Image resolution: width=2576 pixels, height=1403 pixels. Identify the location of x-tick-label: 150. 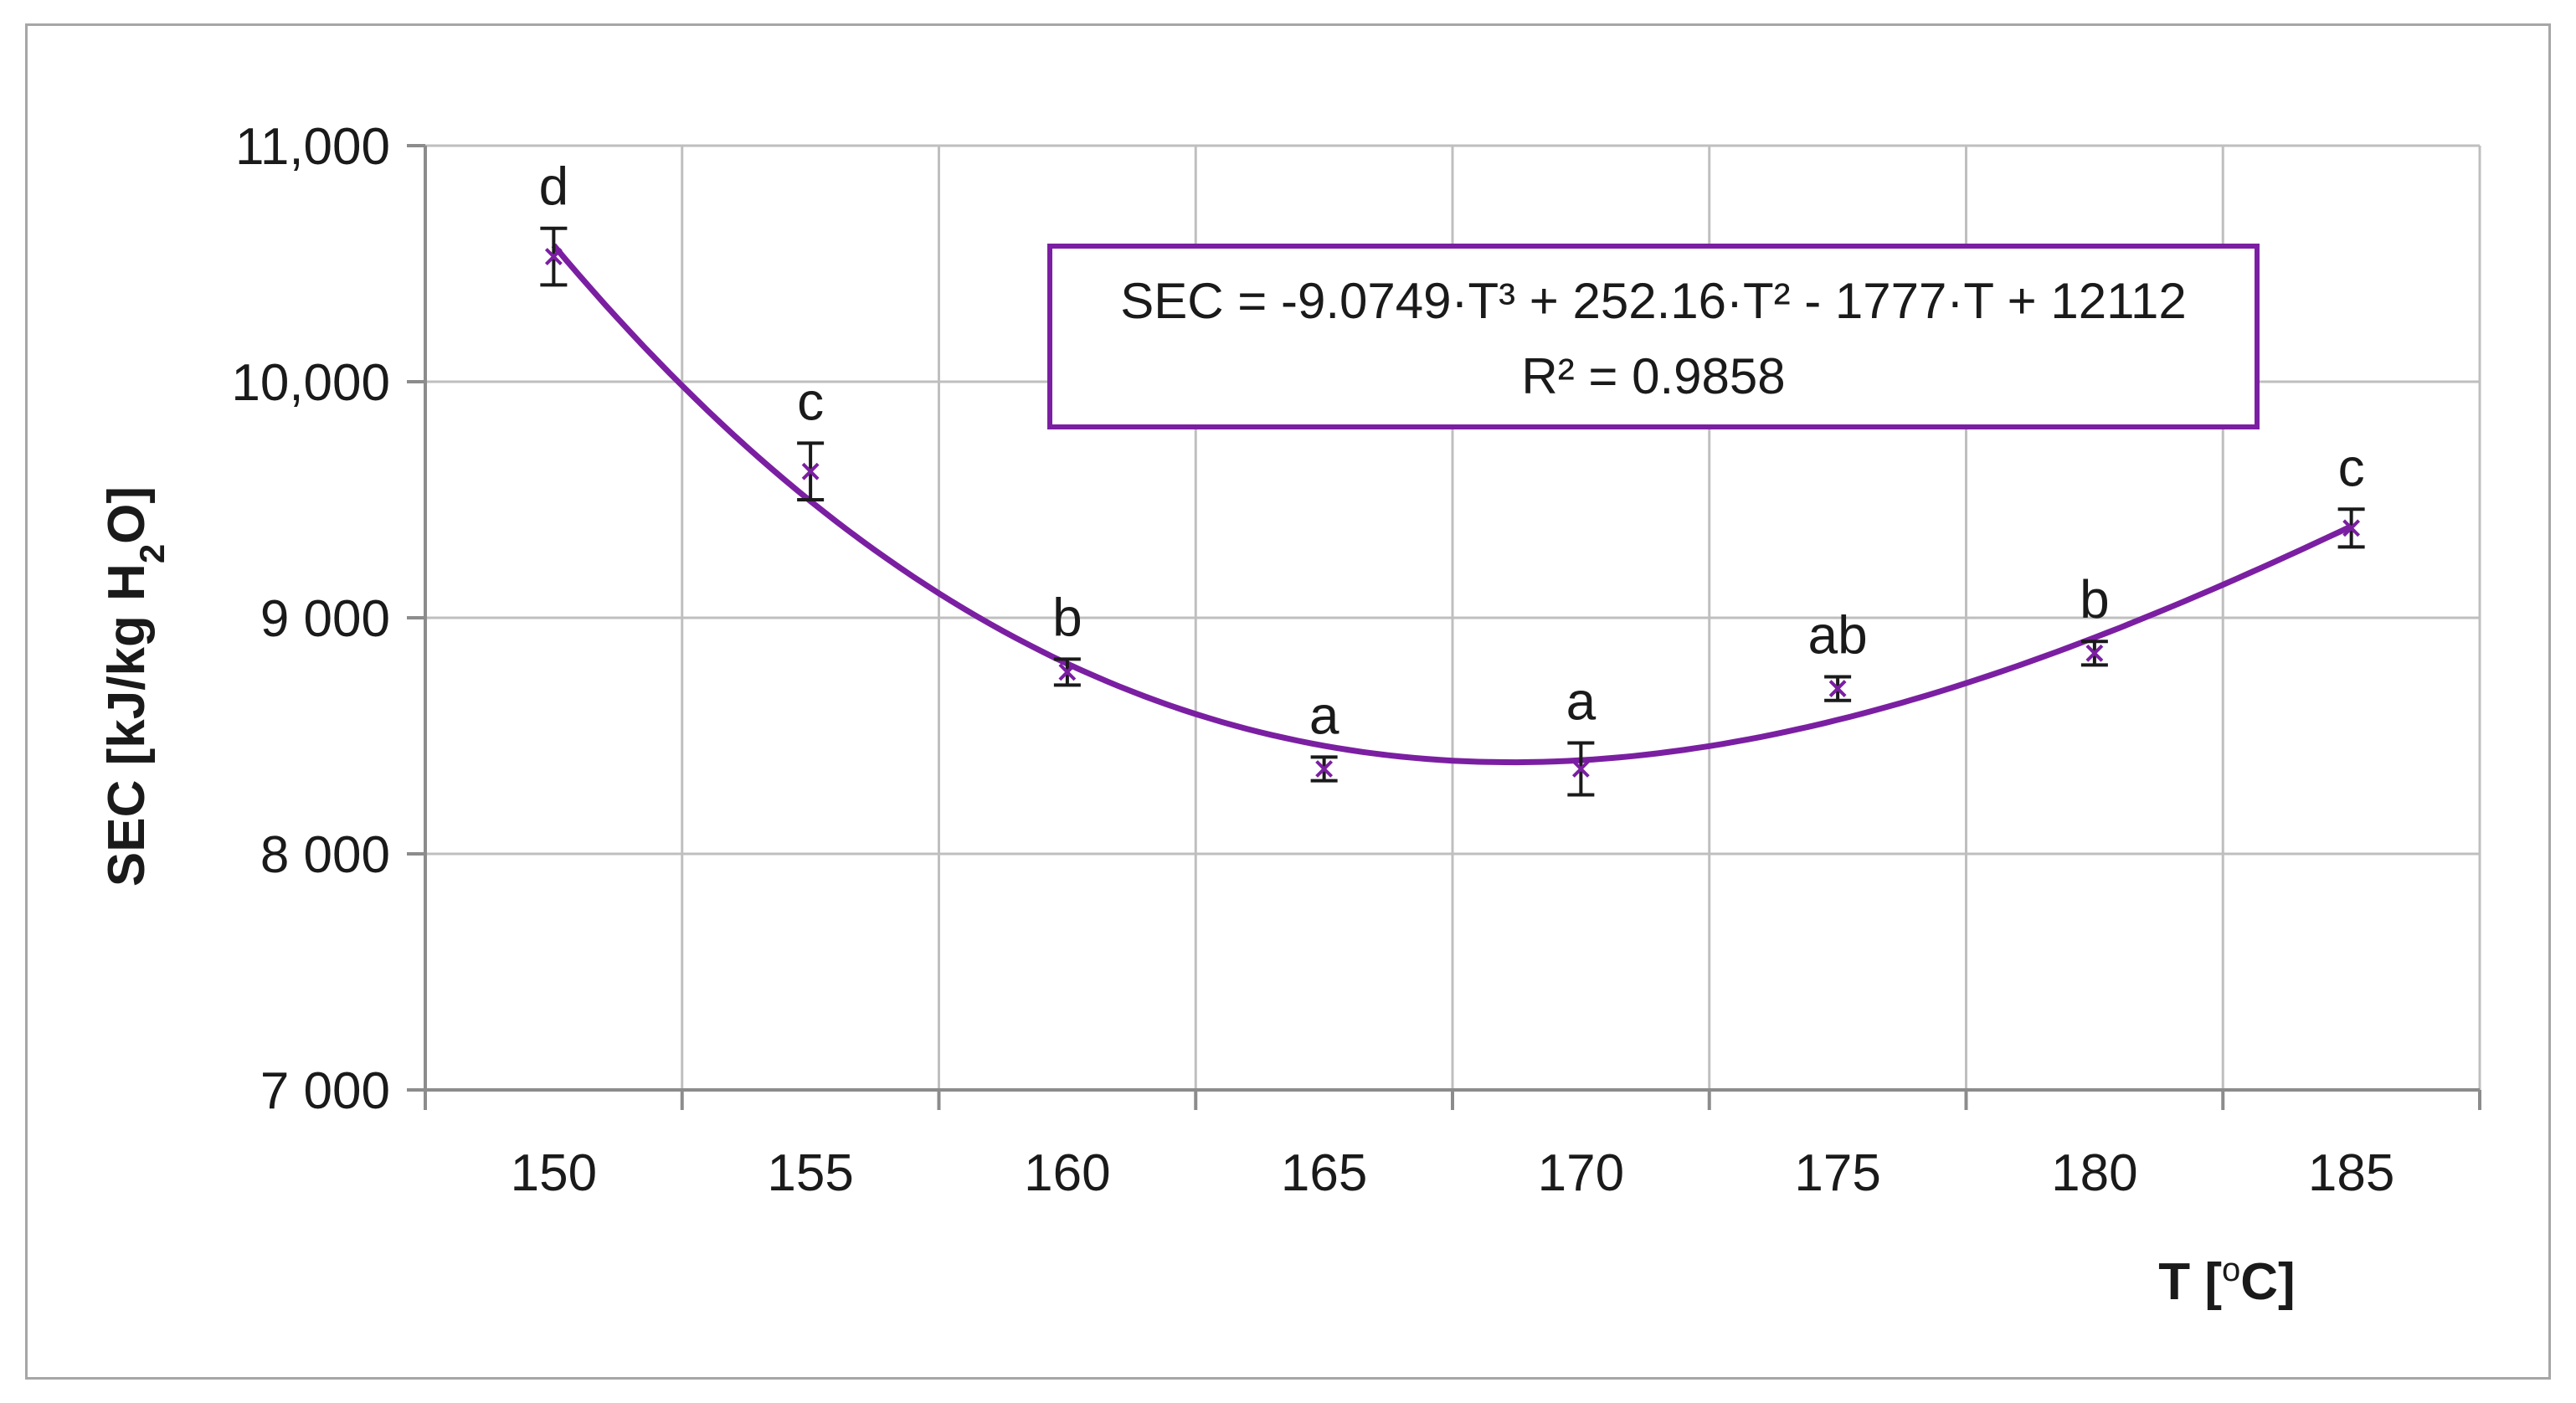
(554, 1173).